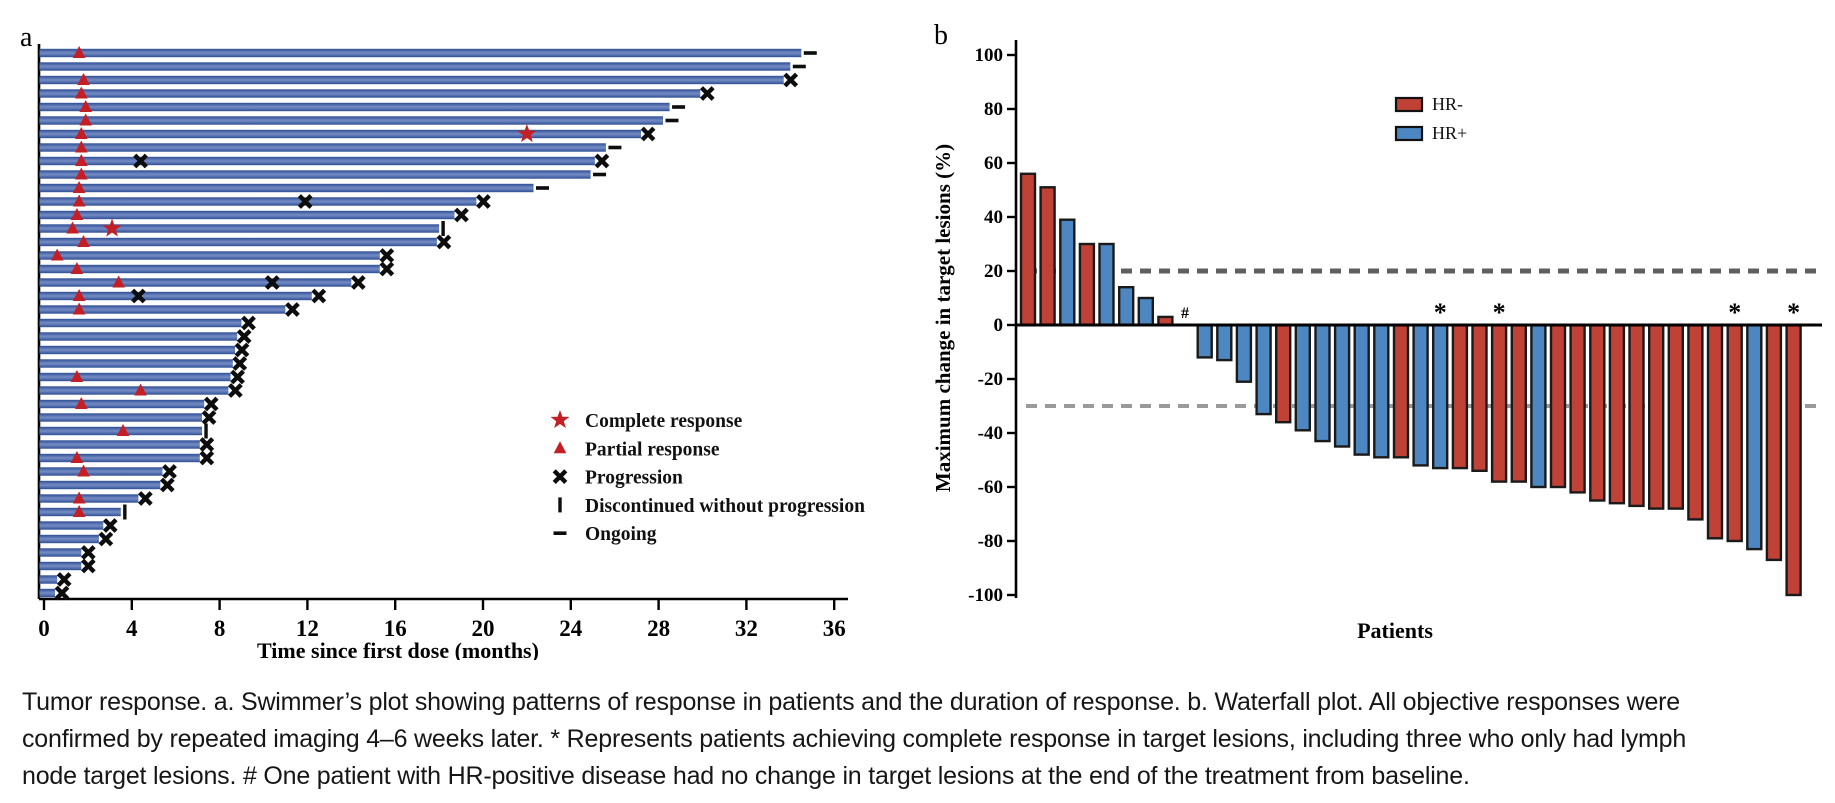 Image resolution: width=1835 pixels, height=803 pixels. What do you see at coordinates (560, 419) in the screenshot?
I see `complete-response-star-icon` at bounding box center [560, 419].